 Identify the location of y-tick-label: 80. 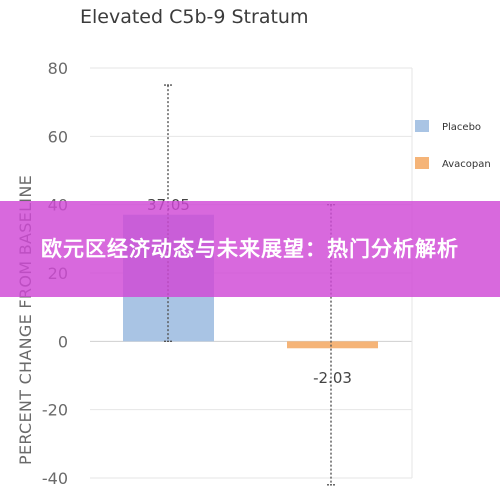
(58, 68).